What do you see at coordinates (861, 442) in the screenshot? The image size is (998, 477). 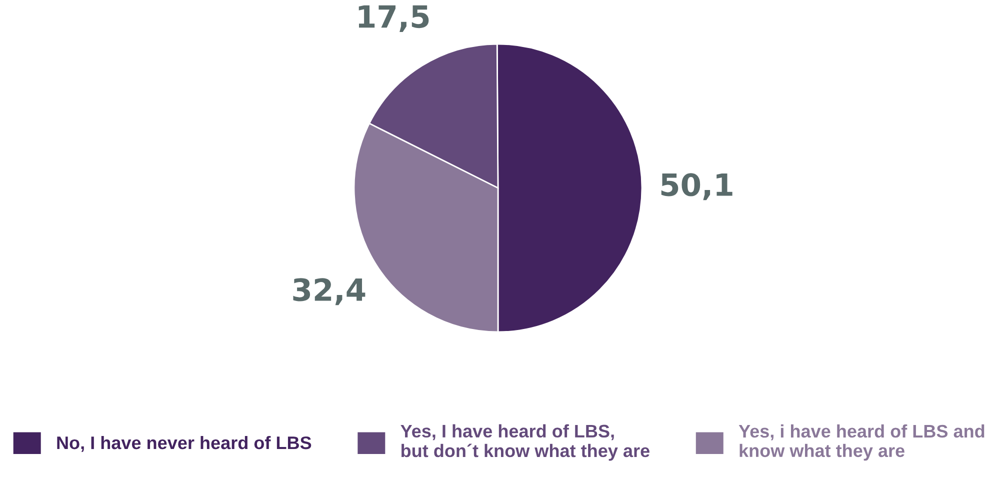 I see `legend-label: Yes, i have heard of LBS and know what they are` at bounding box center [861, 442].